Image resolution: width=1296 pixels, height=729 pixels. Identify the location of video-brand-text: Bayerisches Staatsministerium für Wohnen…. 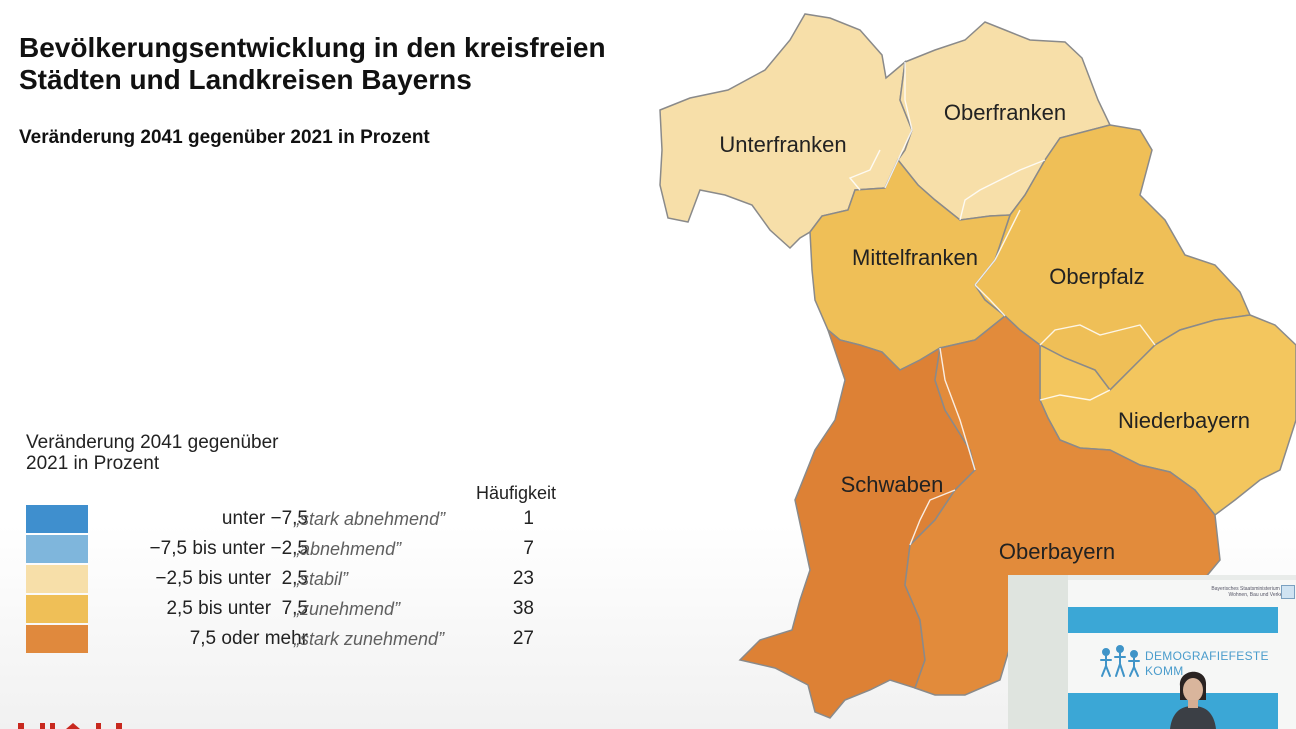
(1249, 592).